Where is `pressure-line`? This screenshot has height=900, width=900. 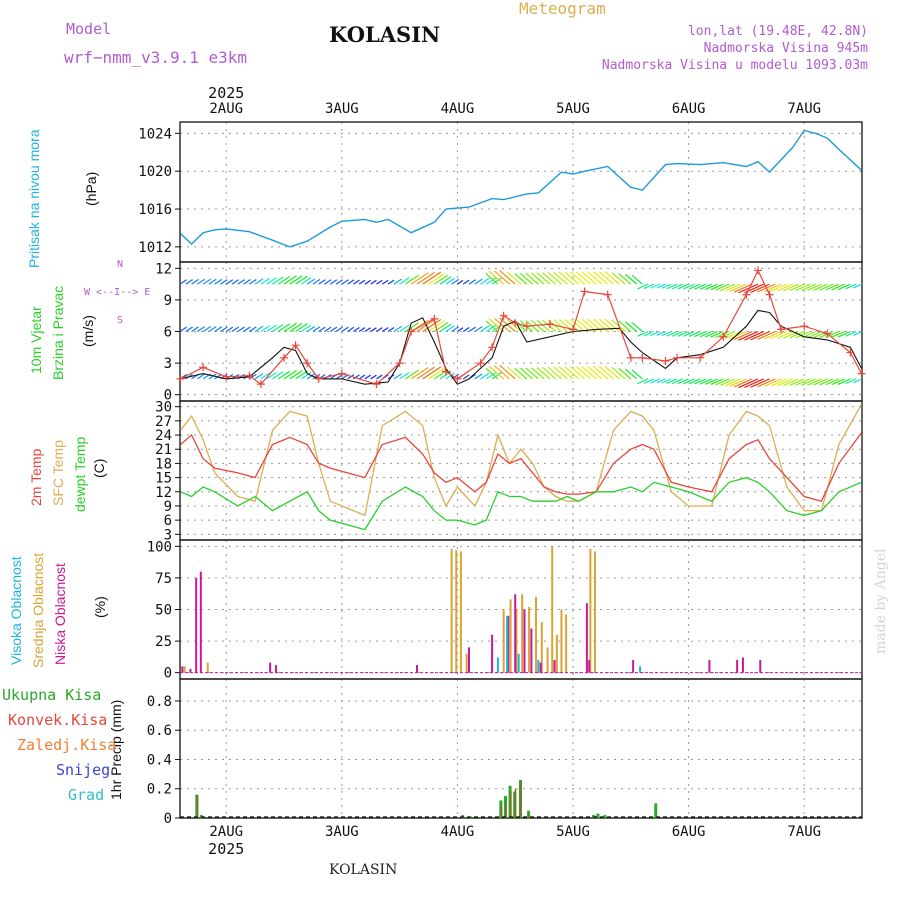 pressure-line is located at coordinates (521, 188).